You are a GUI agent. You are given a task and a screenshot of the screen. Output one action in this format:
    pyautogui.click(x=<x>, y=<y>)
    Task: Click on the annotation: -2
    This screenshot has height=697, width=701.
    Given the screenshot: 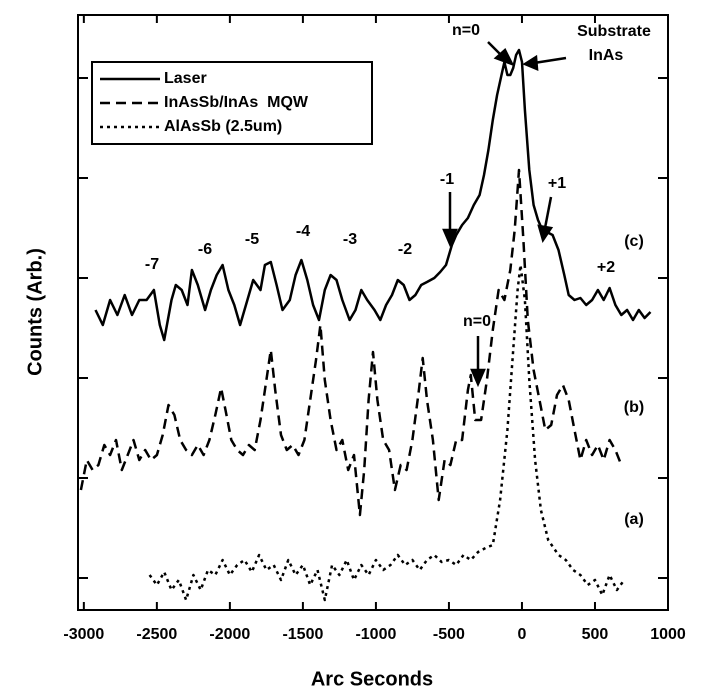 What is the action you would take?
    pyautogui.click(x=405, y=249)
    